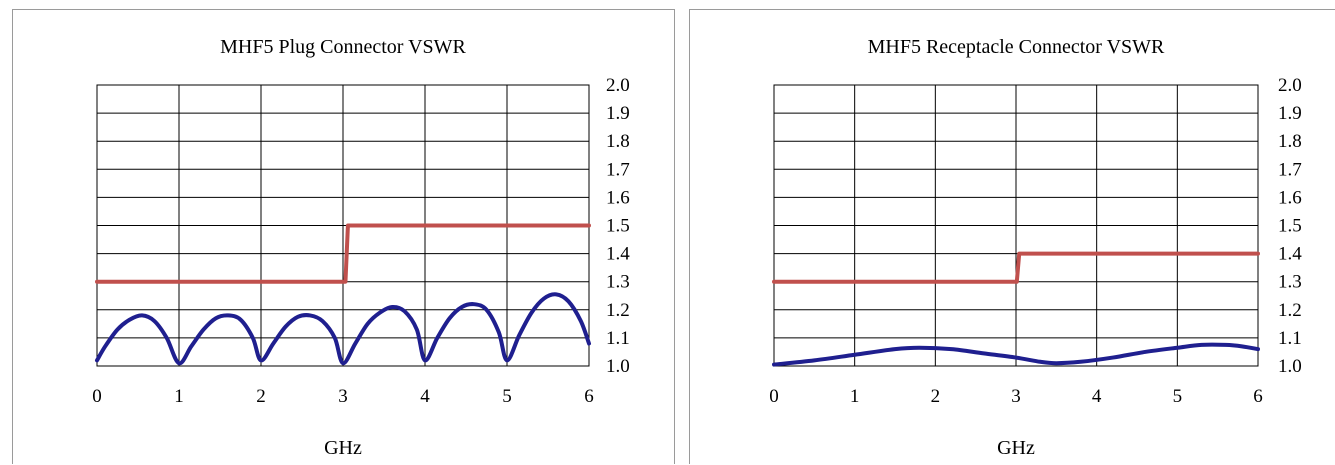 The image size is (1335, 465). What do you see at coordinates (1016, 47) in the screenshot?
I see `chart-title: MHF5 Receptacle Connector VSWR` at bounding box center [1016, 47].